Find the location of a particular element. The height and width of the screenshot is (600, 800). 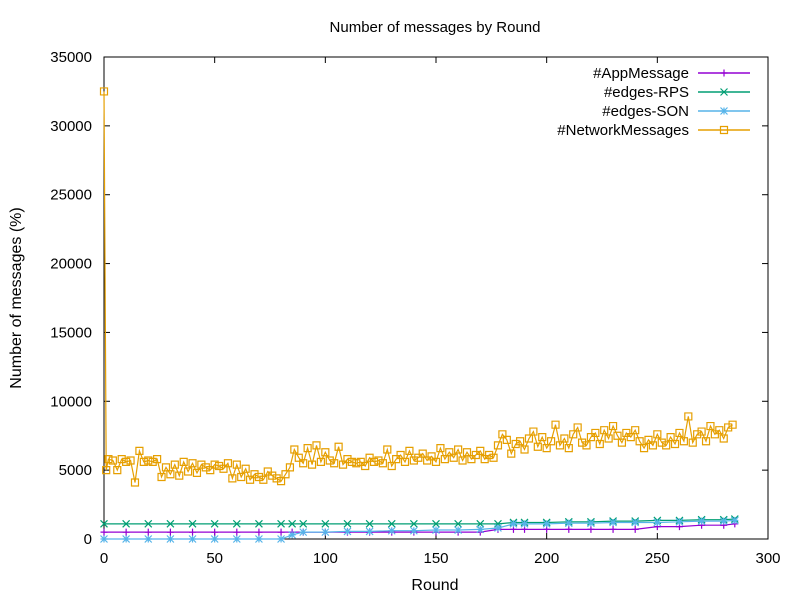

x-tick-label: 300 is located at coordinates (767, 558).